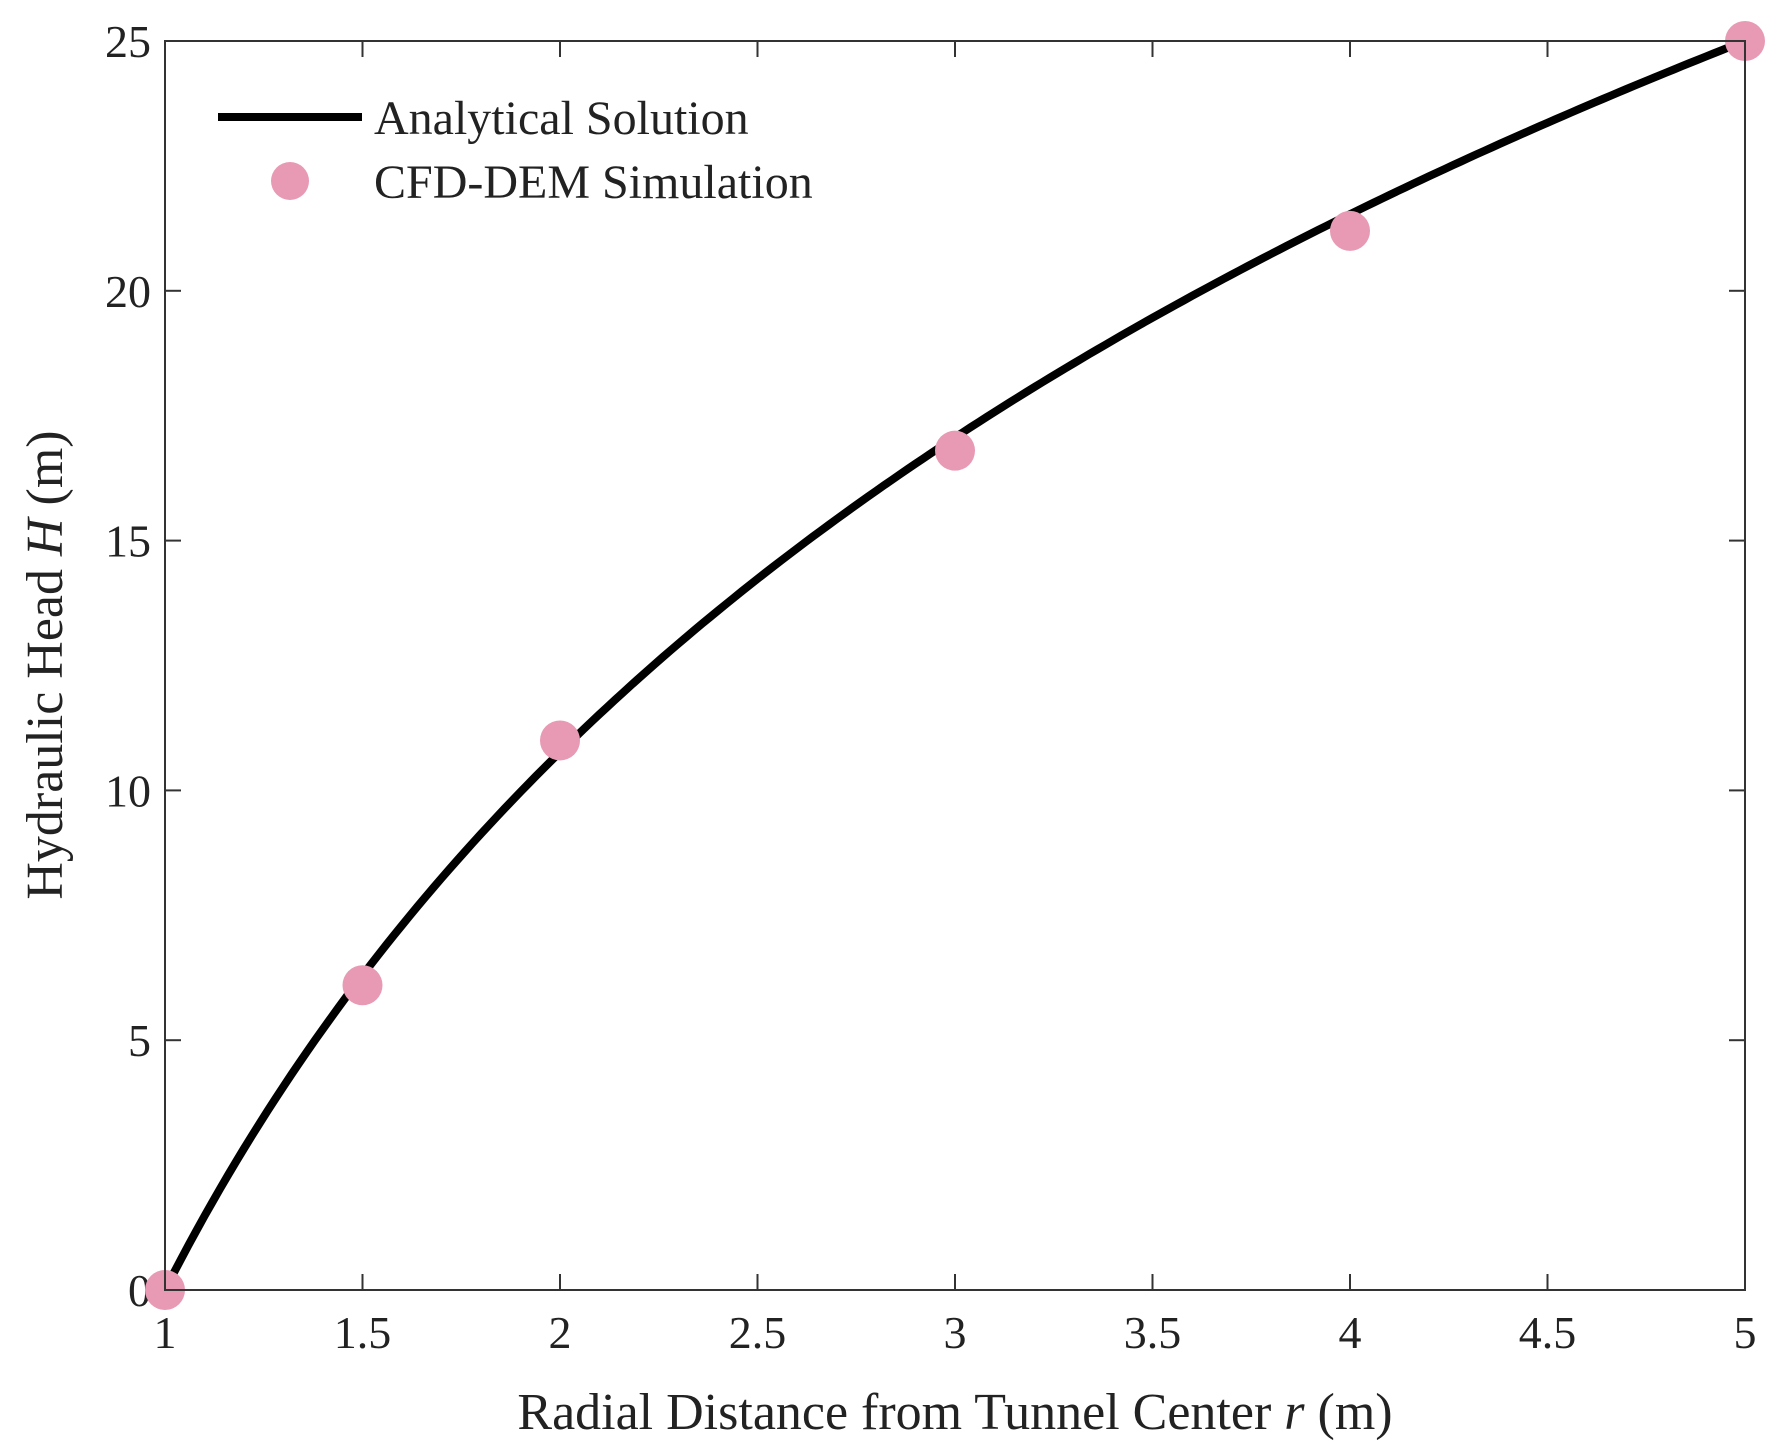 This screenshot has width=1779, height=1454. What do you see at coordinates (128, 291) in the screenshot?
I see `y-tick-label: 20` at bounding box center [128, 291].